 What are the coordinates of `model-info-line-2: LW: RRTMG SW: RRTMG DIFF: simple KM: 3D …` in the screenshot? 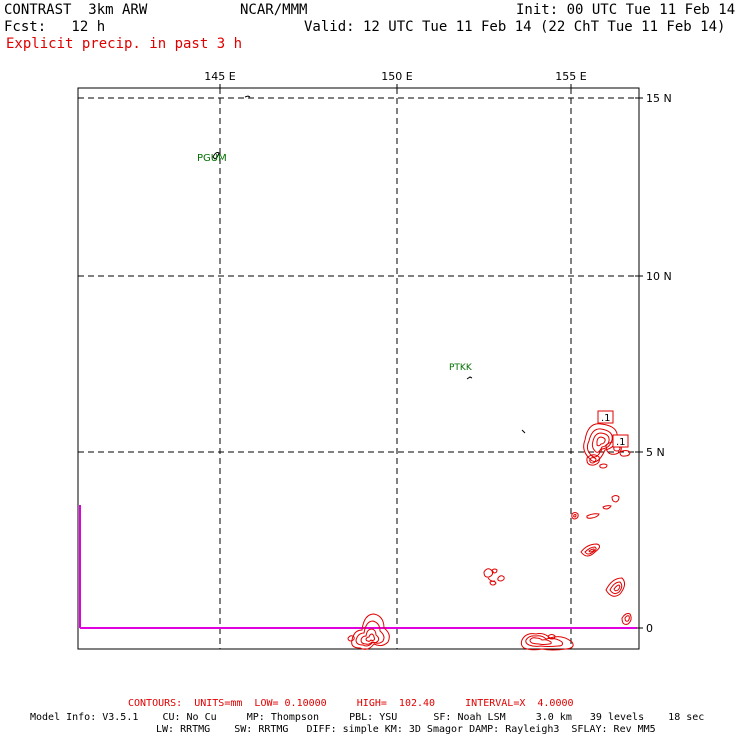 It's located at (406, 729).